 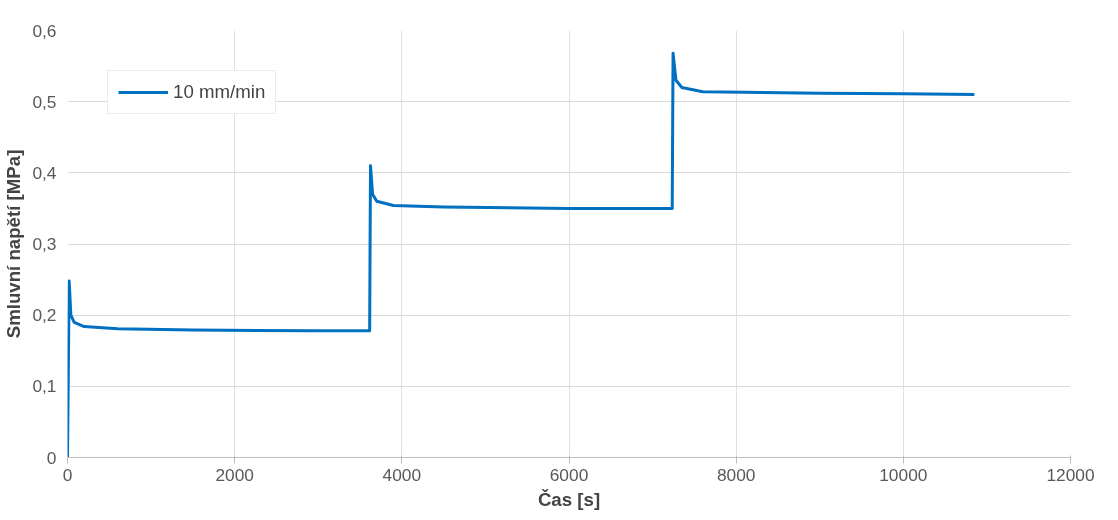 I want to click on x-tick-label: 12000, so click(x=1070, y=474).